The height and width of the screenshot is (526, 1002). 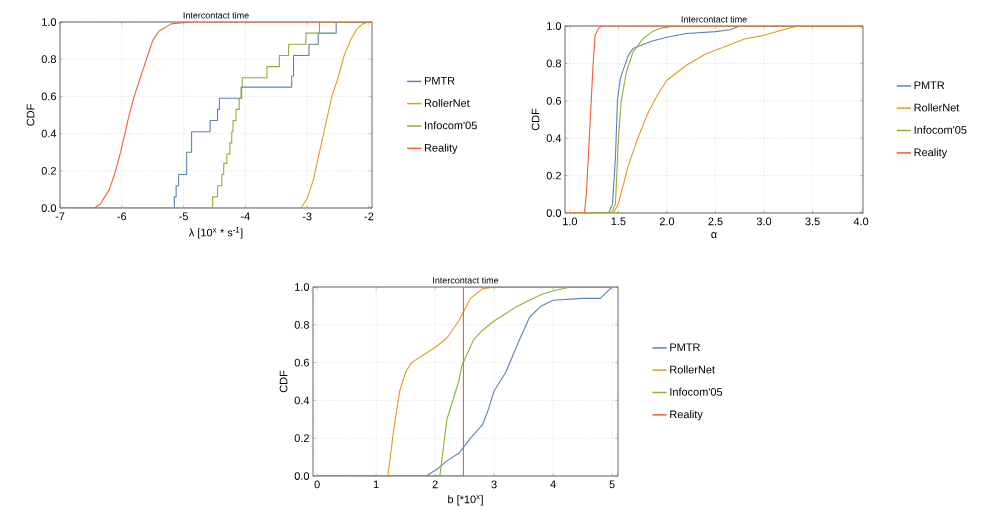 What do you see at coordinates (715, 221) in the screenshot?
I see `x-tick-label: 2.5` at bounding box center [715, 221].